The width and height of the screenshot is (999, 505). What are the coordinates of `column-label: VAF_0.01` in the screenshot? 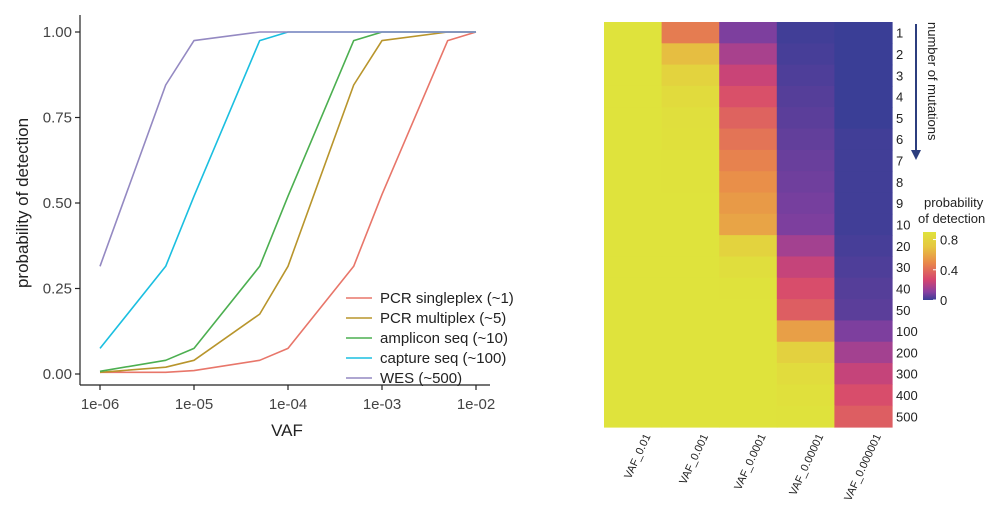 It's located at (637, 456).